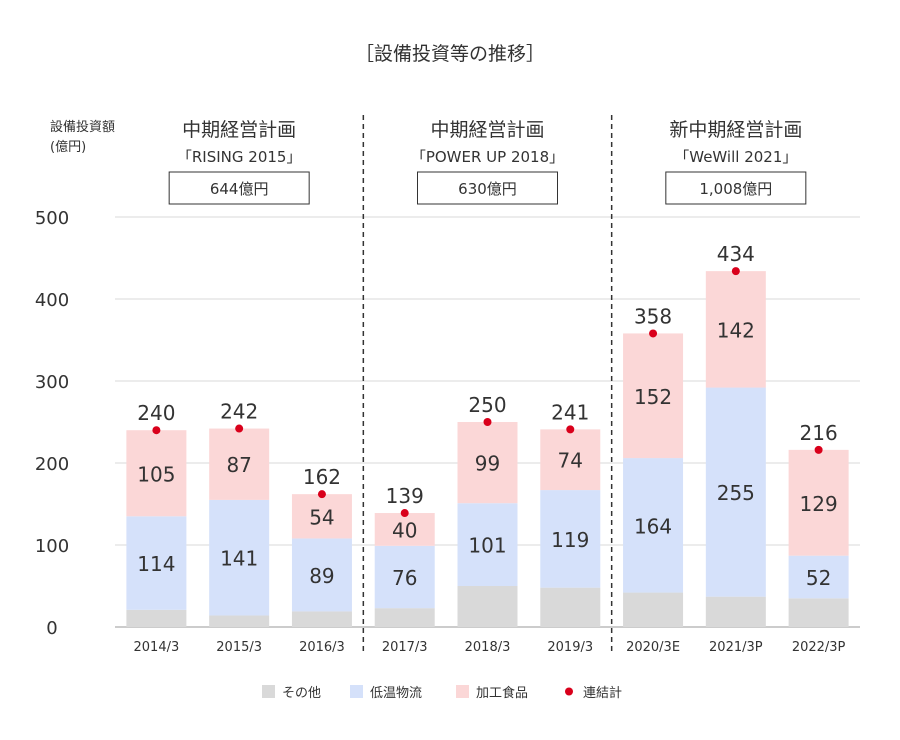  Describe the element at coordinates (735, 157) in the screenshot. I see `plan-subtitle: 「WeWill 2021」` at that location.